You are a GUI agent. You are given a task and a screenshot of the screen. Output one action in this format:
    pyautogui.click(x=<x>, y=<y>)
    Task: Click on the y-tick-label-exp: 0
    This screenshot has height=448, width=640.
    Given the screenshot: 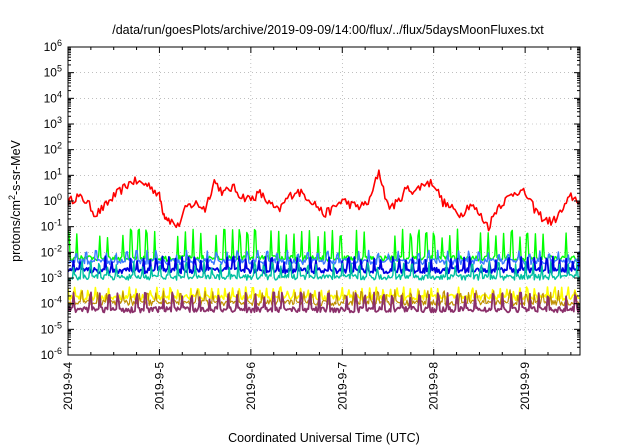 What is the action you would take?
    pyautogui.click(x=59, y=197)
    